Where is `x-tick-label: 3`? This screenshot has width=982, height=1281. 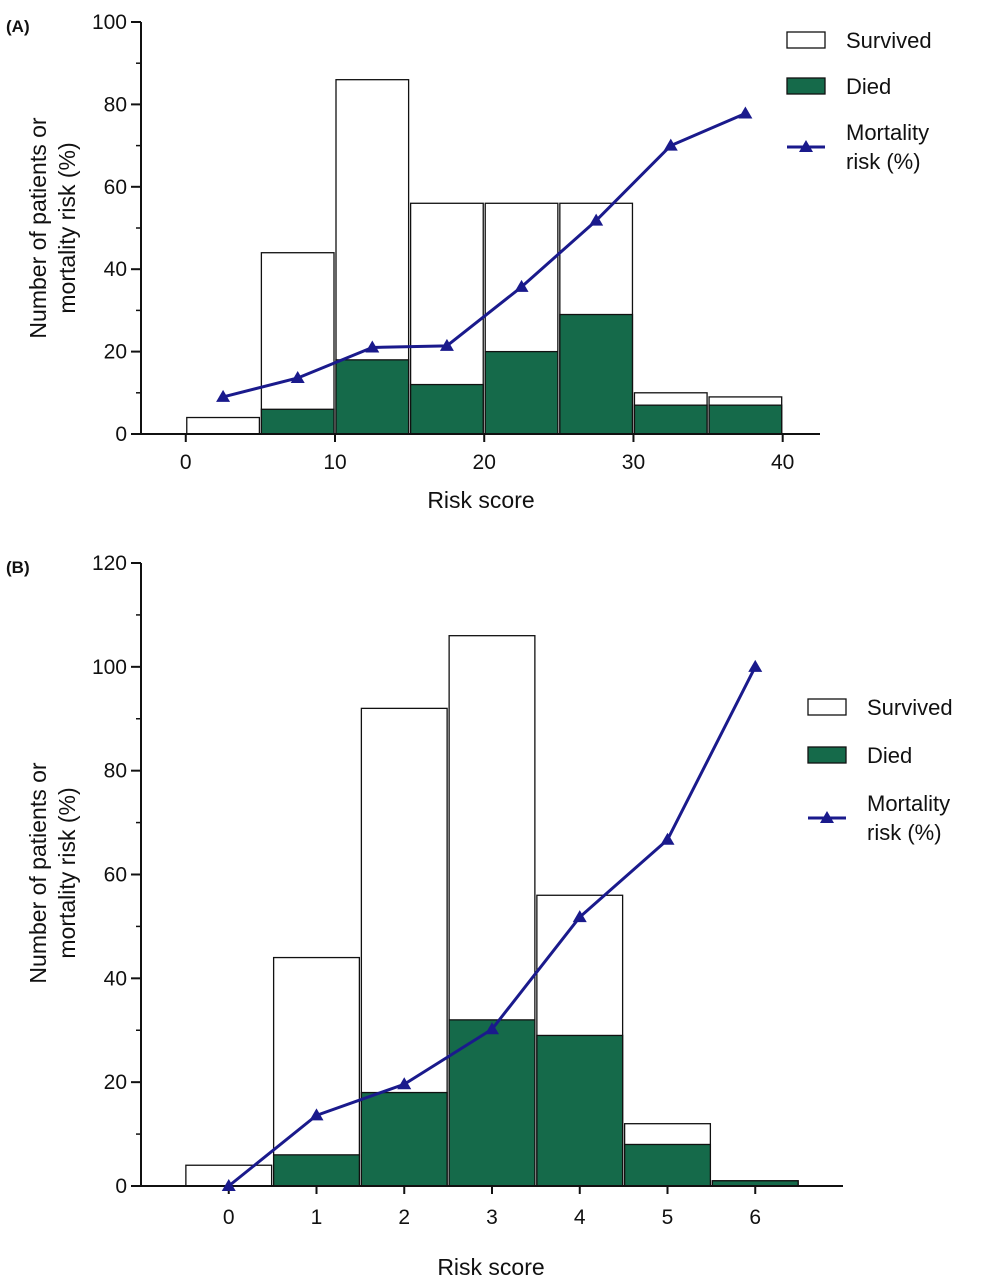 x-tick-label: 3 is located at coordinates (492, 1217).